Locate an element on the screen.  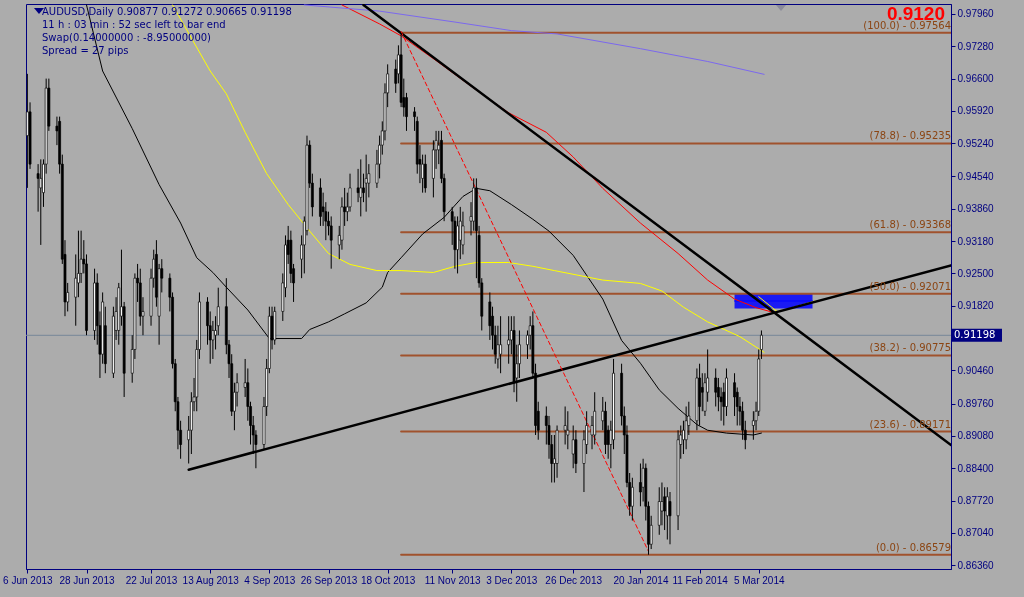
y-tick-label: 0.96600 is located at coordinates (976, 79).